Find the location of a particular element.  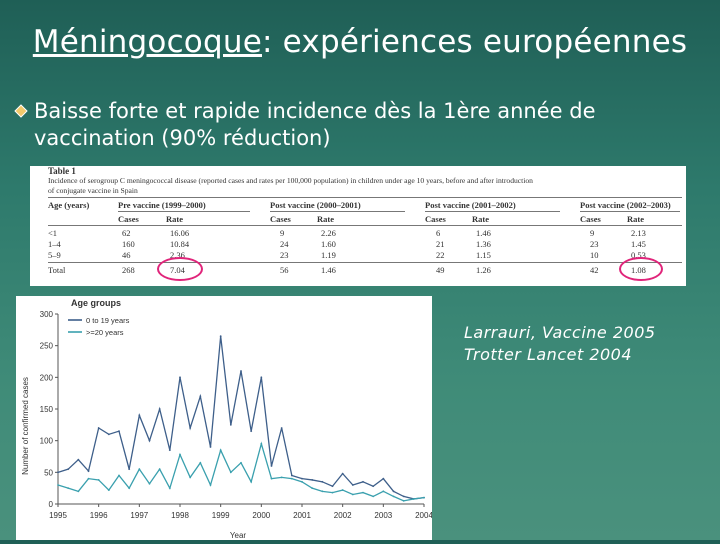

x-tick-label: 2004 is located at coordinates (423, 515).